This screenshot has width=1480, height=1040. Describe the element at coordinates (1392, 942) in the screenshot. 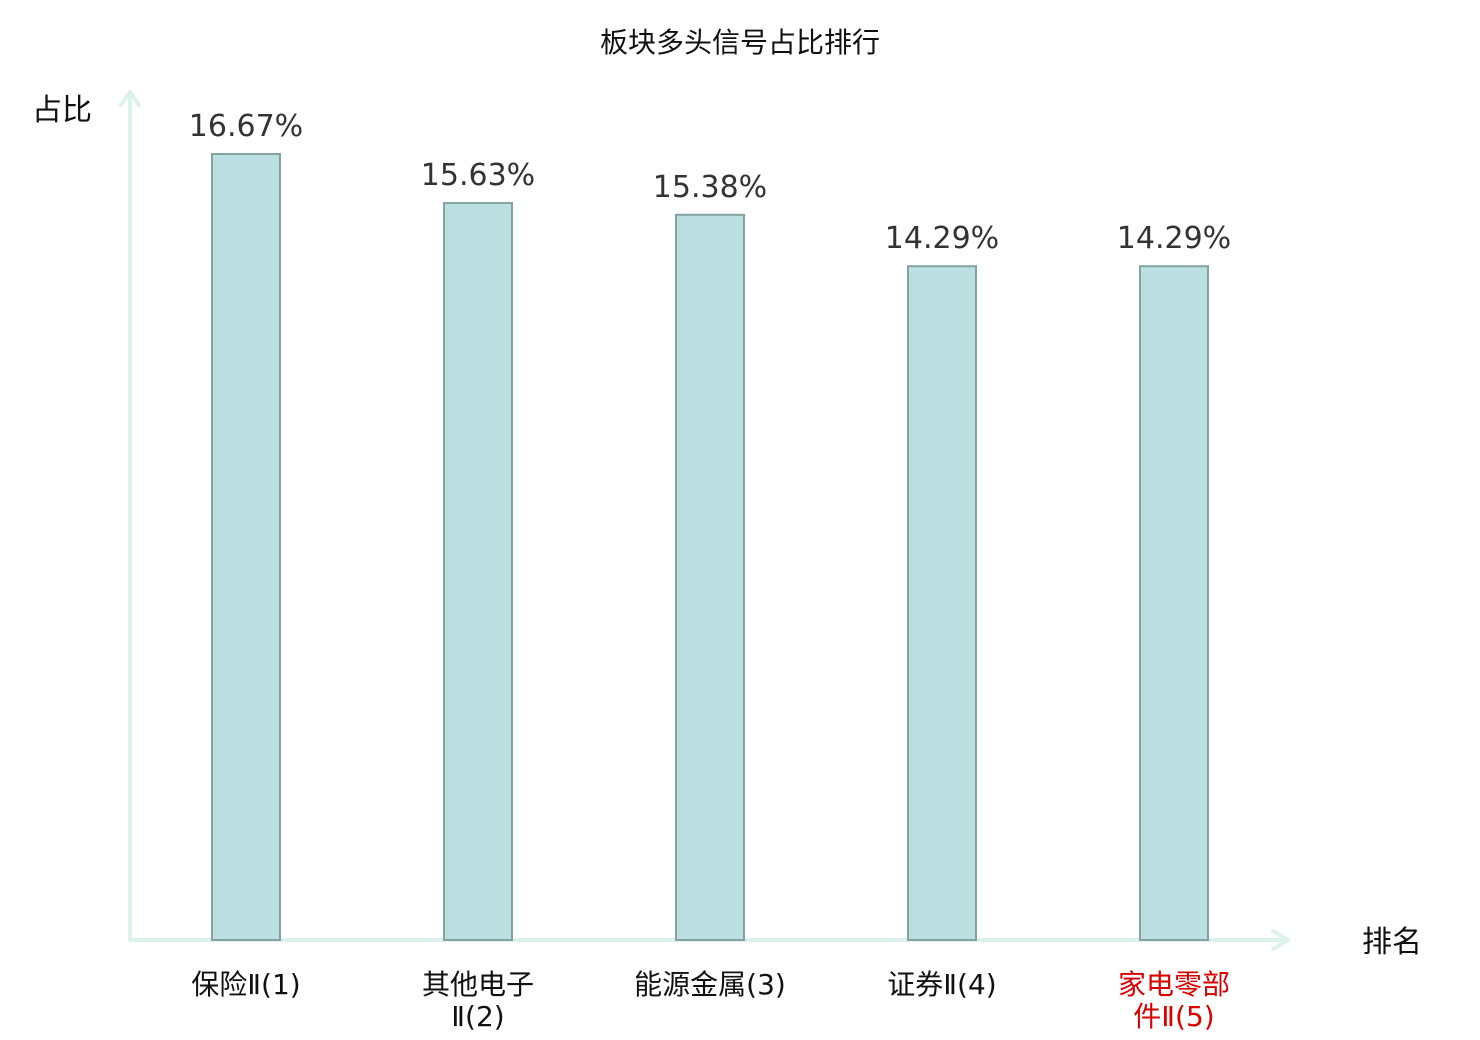

I see `x-axis-label: 排名` at that location.